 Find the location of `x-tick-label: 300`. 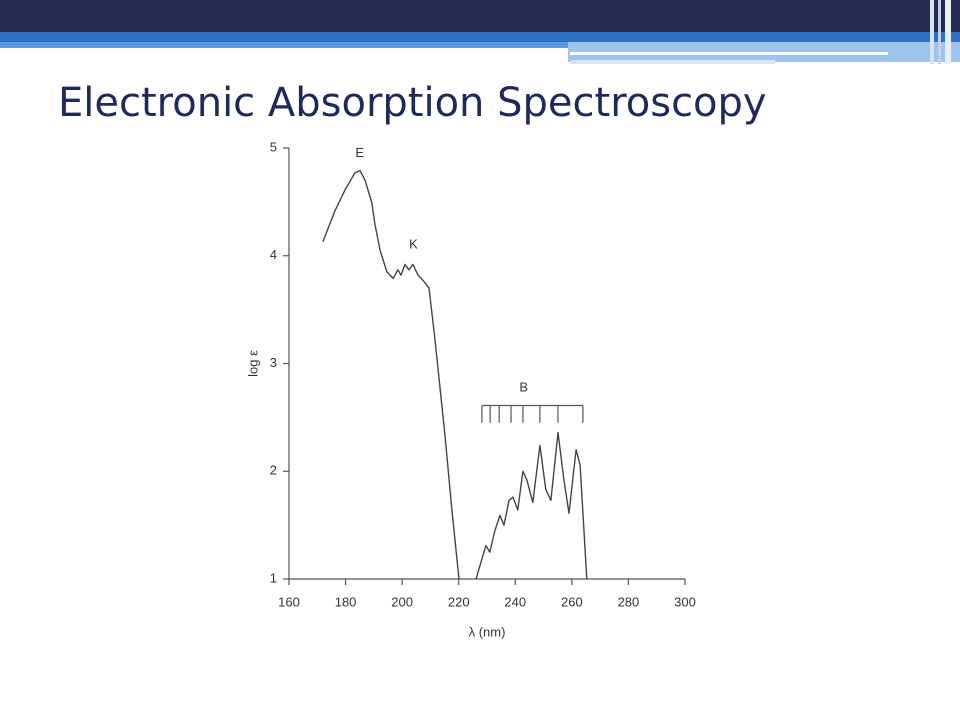

x-tick-label: 300 is located at coordinates (685, 601).